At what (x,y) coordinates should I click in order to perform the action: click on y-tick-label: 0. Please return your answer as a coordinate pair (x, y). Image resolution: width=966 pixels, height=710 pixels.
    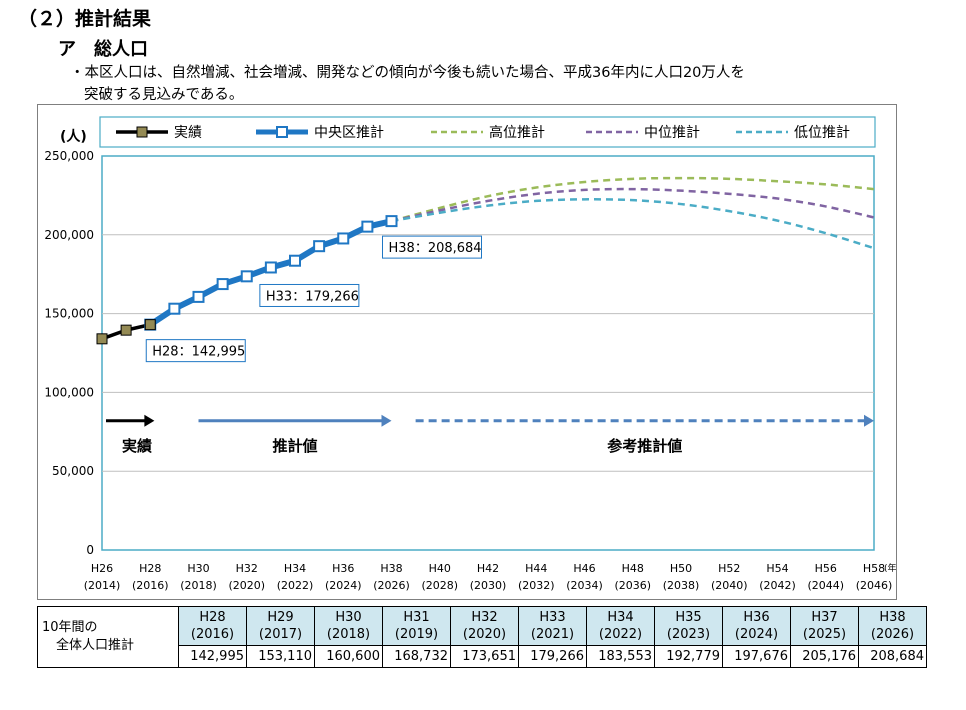
    Looking at the image, I should click on (90, 550).